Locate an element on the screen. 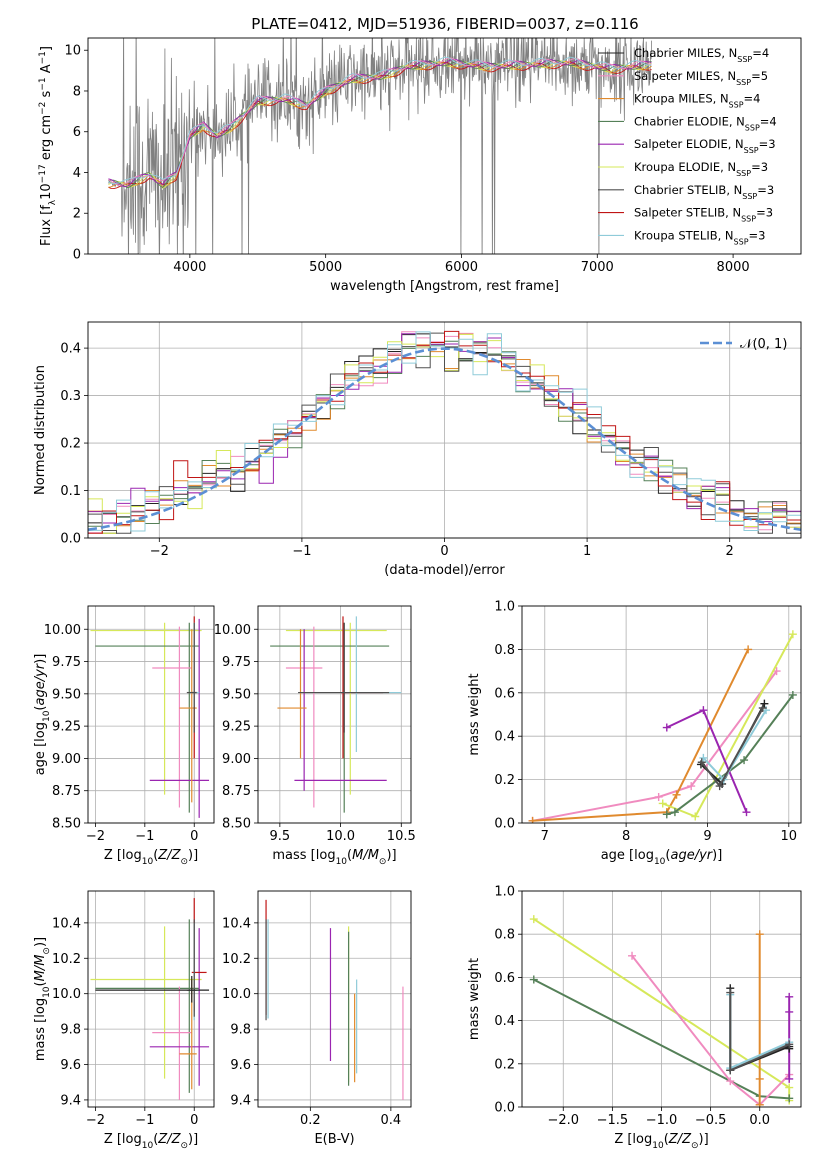  y-tick-label: 8.50 is located at coordinates (66, 824).